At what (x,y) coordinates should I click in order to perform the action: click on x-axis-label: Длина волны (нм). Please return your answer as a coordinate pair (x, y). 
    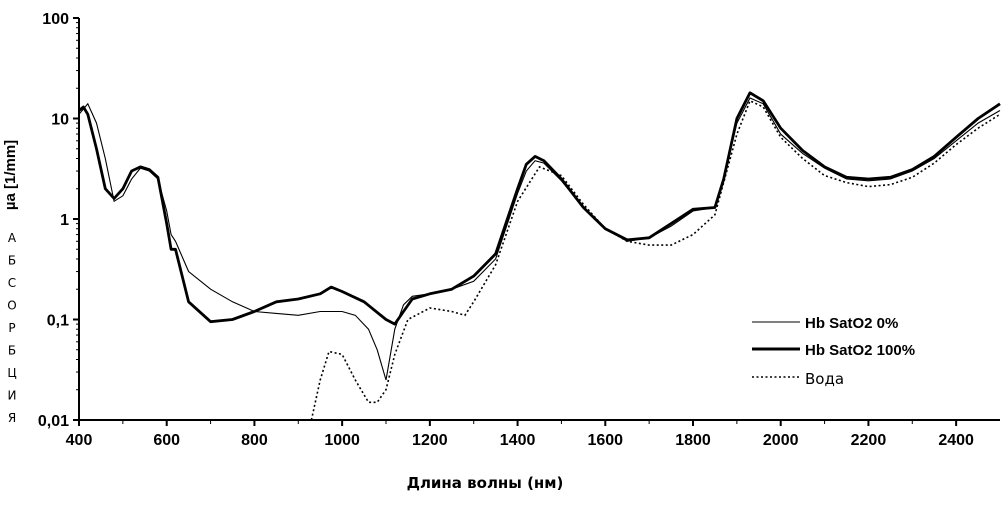
    Looking at the image, I should click on (485, 483).